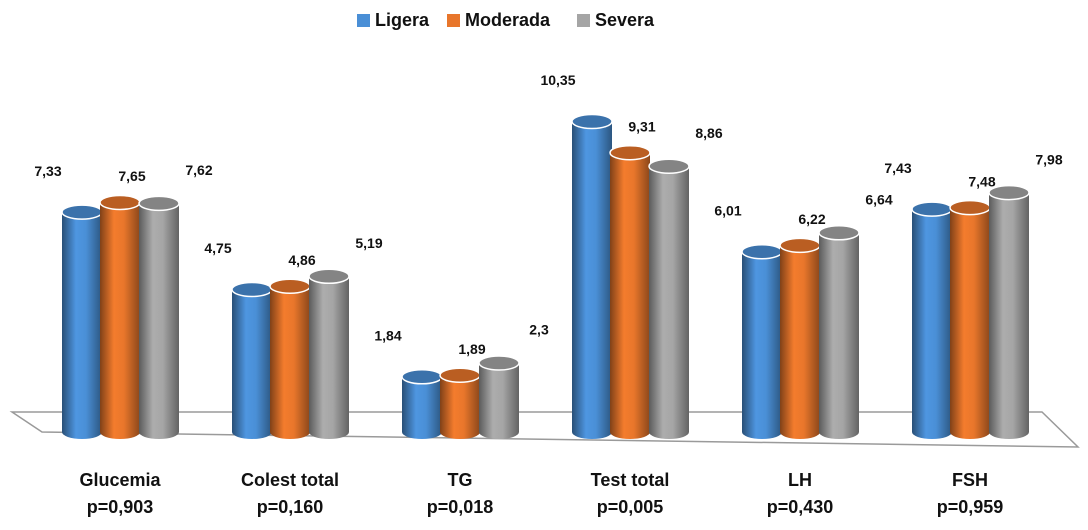 Image resolution: width=1088 pixels, height=530 pixels. Describe the element at coordinates (1048, 159) in the screenshot. I see `data-label: 7,98` at that location.